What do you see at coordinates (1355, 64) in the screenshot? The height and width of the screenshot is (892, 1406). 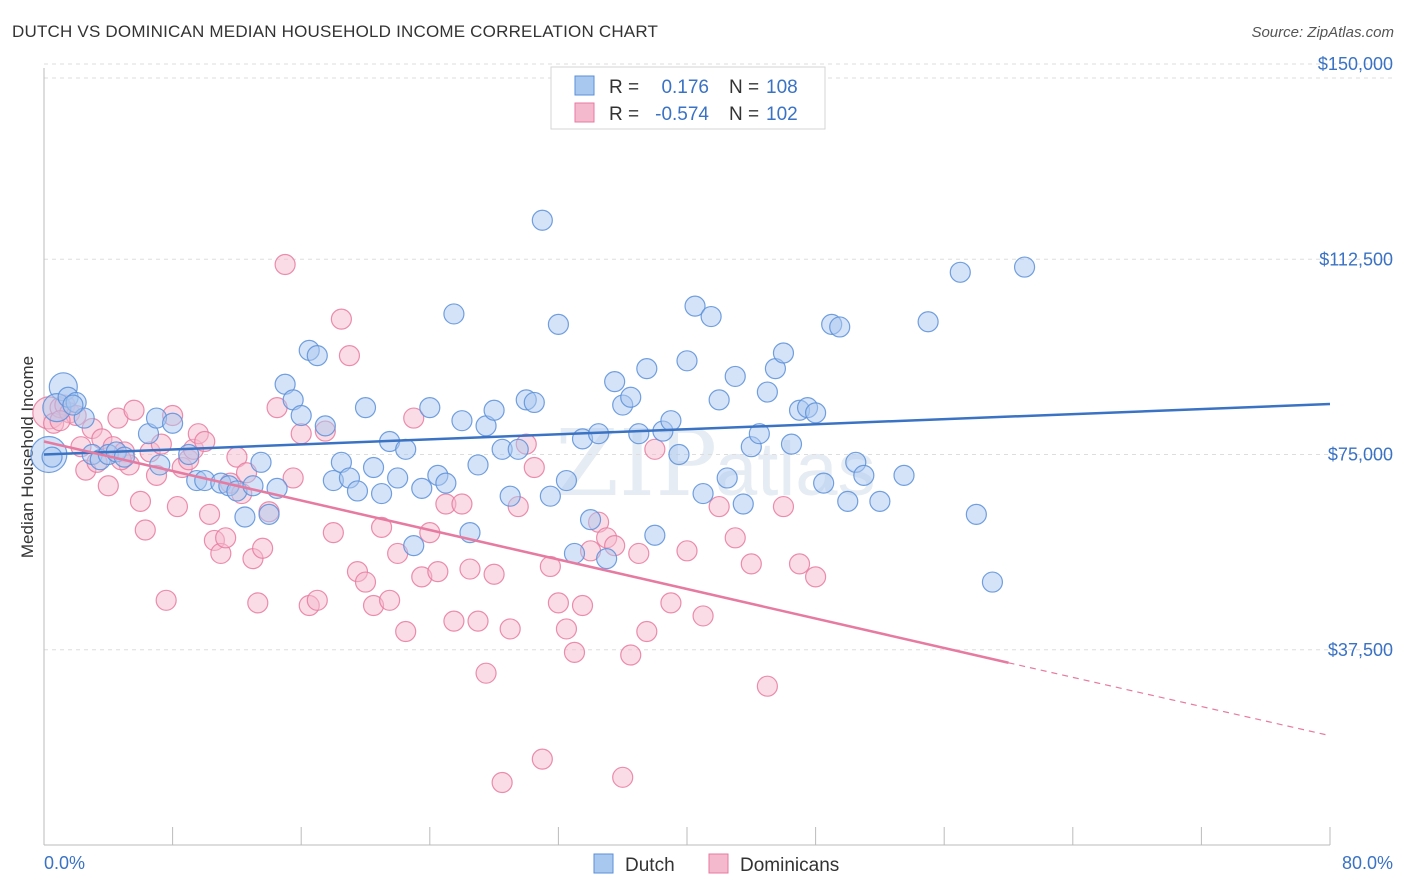 I see `y-tick-label: $150,000` at bounding box center [1355, 64].